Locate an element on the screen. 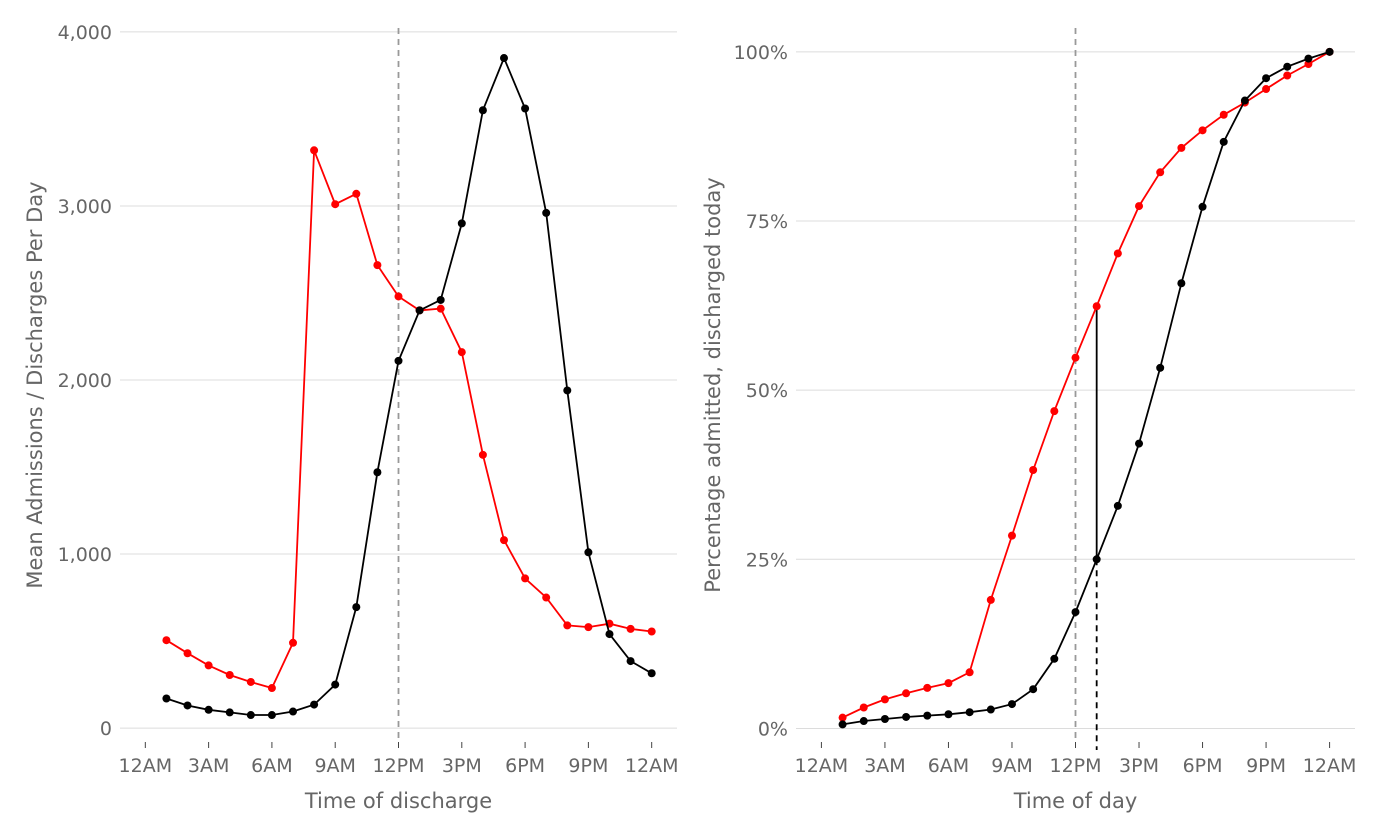  y-tick-label: 3,000 is located at coordinates (85, 207).